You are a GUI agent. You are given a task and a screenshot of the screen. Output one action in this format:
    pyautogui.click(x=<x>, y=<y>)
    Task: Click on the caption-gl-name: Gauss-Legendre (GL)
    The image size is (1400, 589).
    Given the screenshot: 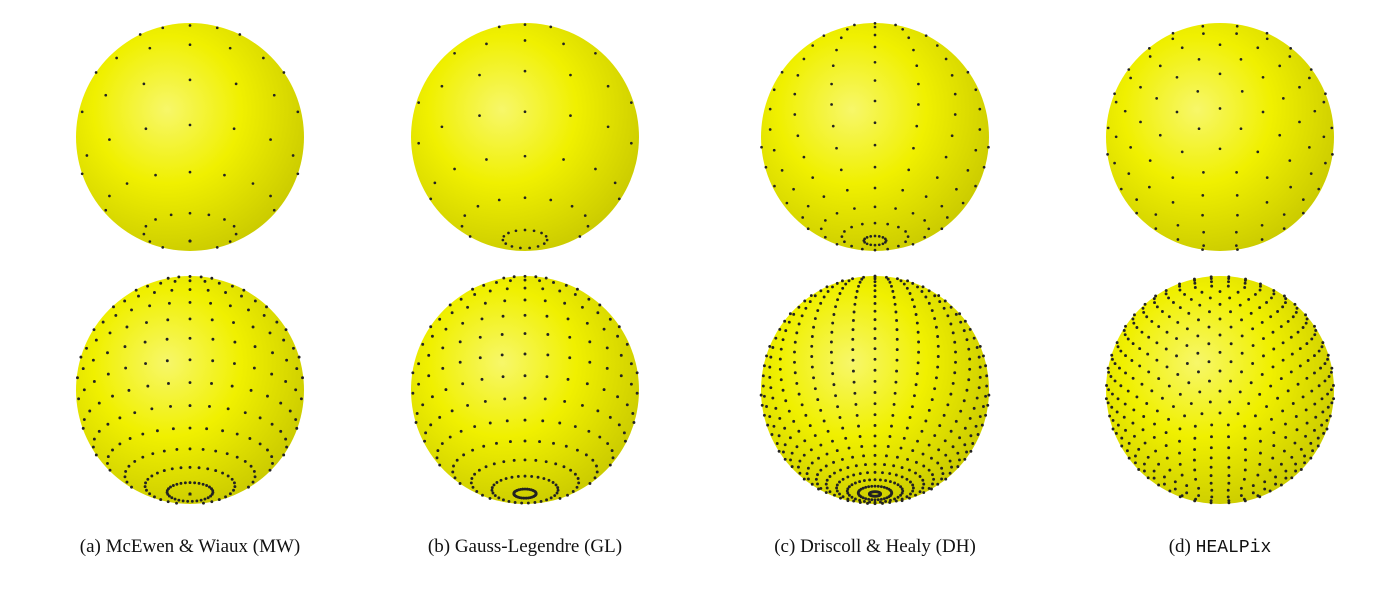 What is the action you would take?
    pyautogui.click(x=538, y=546)
    